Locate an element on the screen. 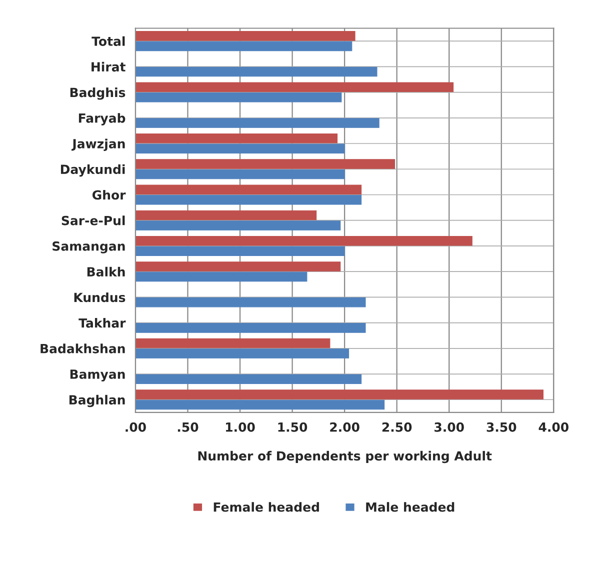 The image size is (589, 565). y-tick-label: Balkh is located at coordinates (106, 271).